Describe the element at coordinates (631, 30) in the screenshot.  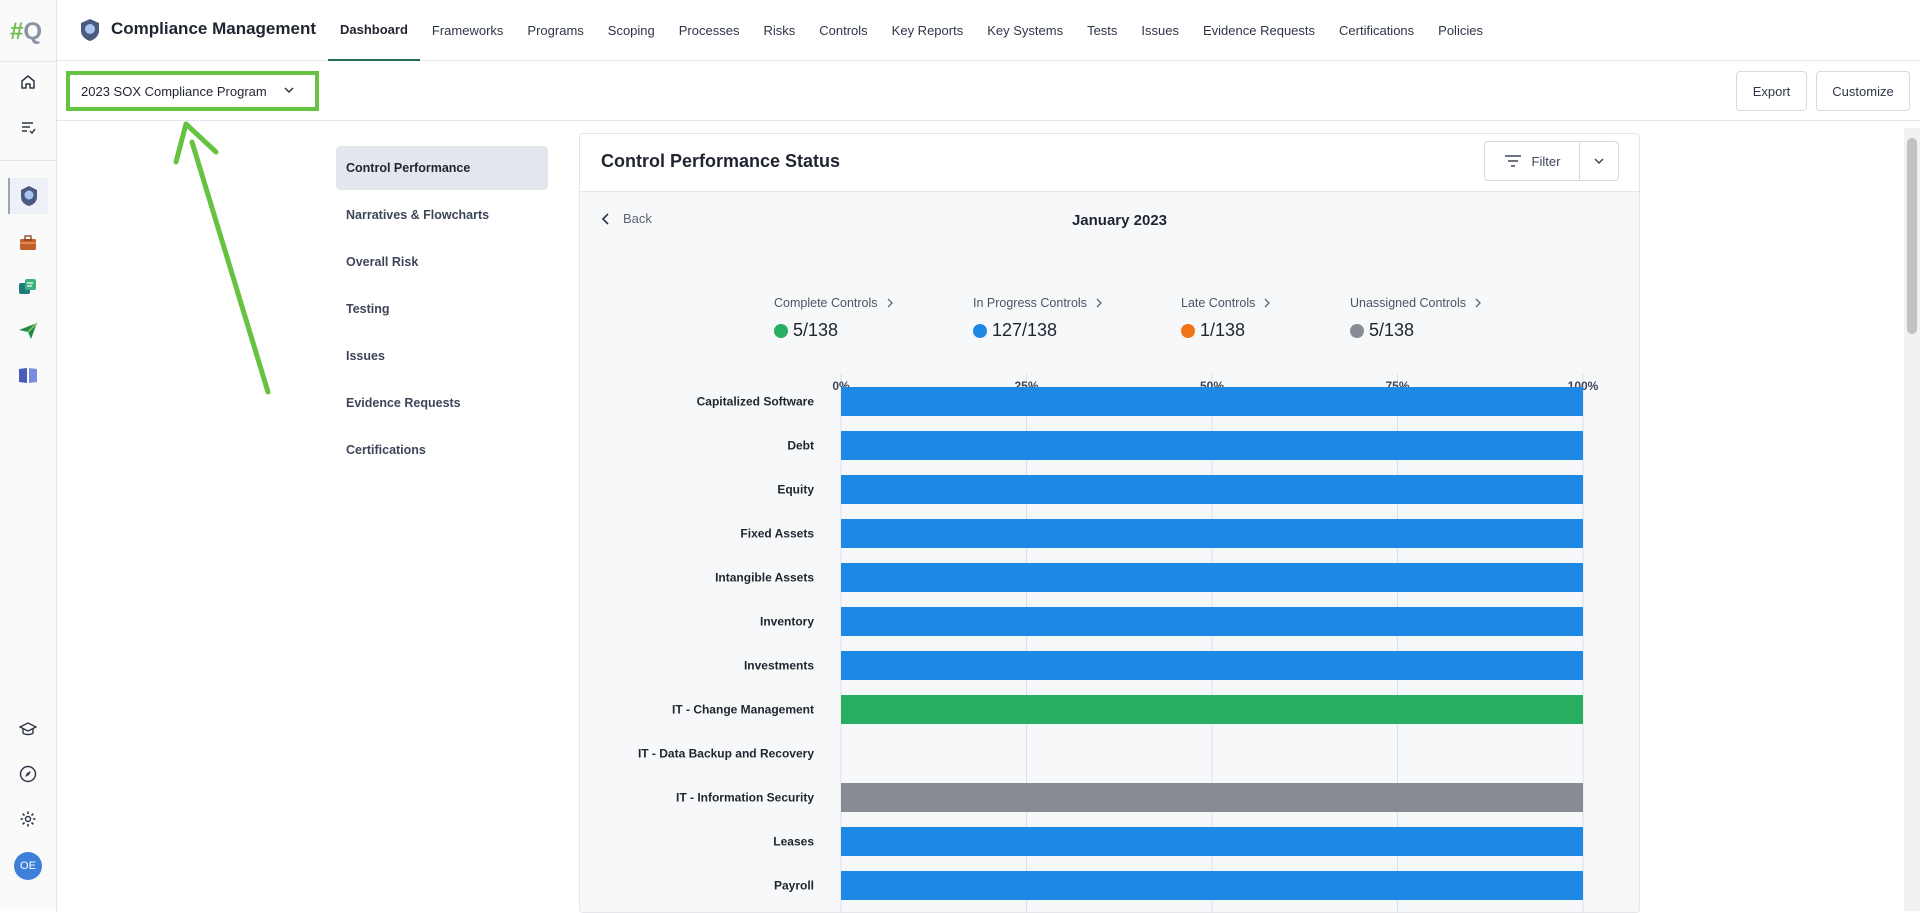
I see `nav-scoping: Scoping` at that location.